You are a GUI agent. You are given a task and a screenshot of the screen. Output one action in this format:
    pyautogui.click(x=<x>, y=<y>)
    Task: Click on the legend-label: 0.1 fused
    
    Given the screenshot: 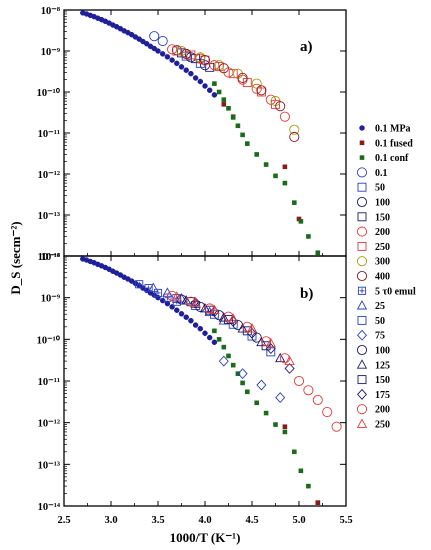 What is the action you would take?
    pyautogui.click(x=394, y=143)
    